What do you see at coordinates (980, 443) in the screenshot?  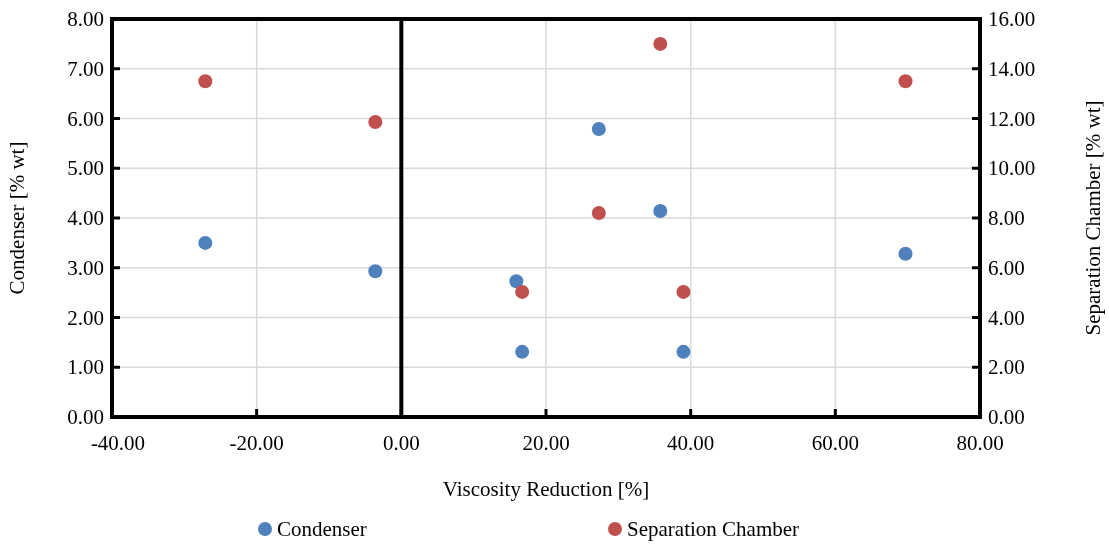 I see `x-tick-label: 80.00` at bounding box center [980, 443].